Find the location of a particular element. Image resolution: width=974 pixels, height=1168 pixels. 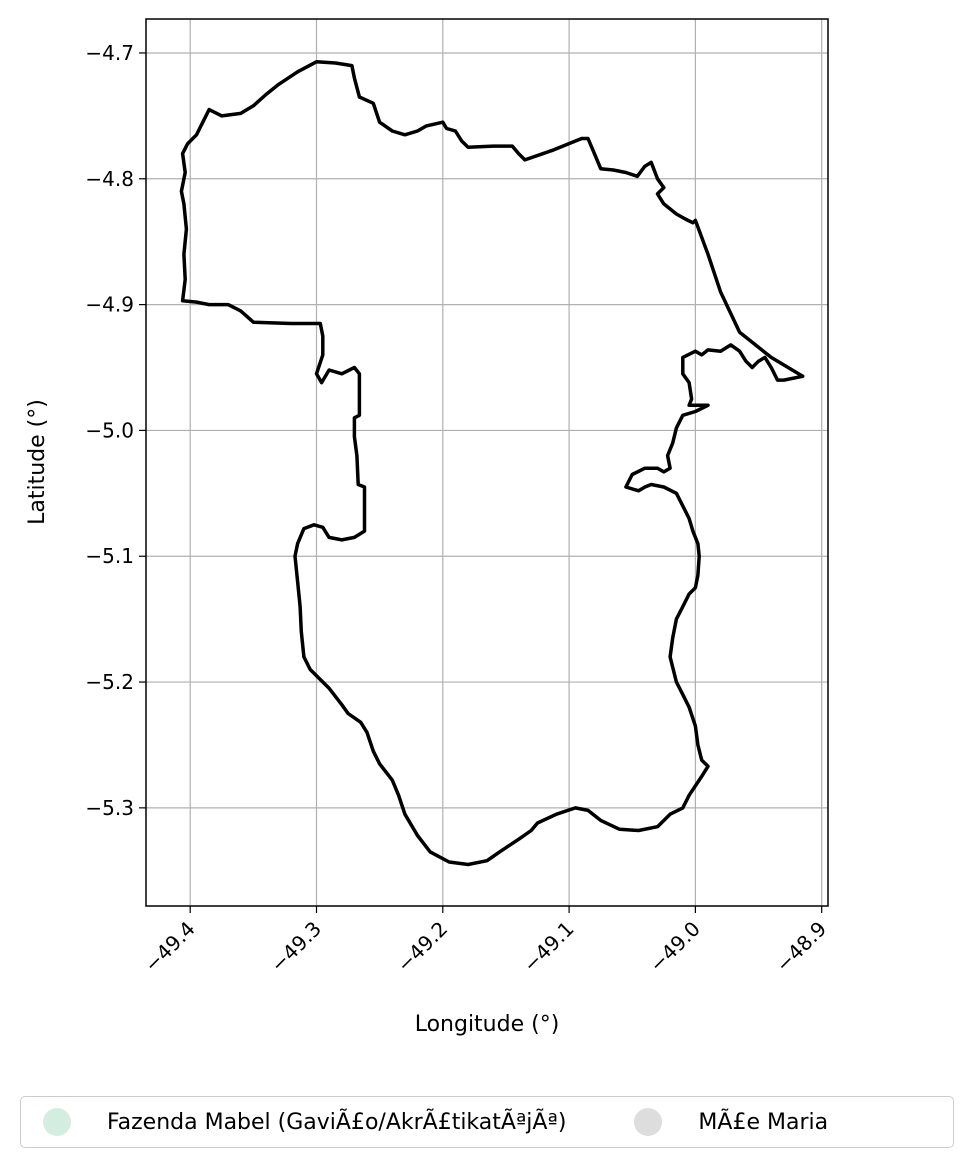

y-tick-label: −4.9 is located at coordinates (109, 305).